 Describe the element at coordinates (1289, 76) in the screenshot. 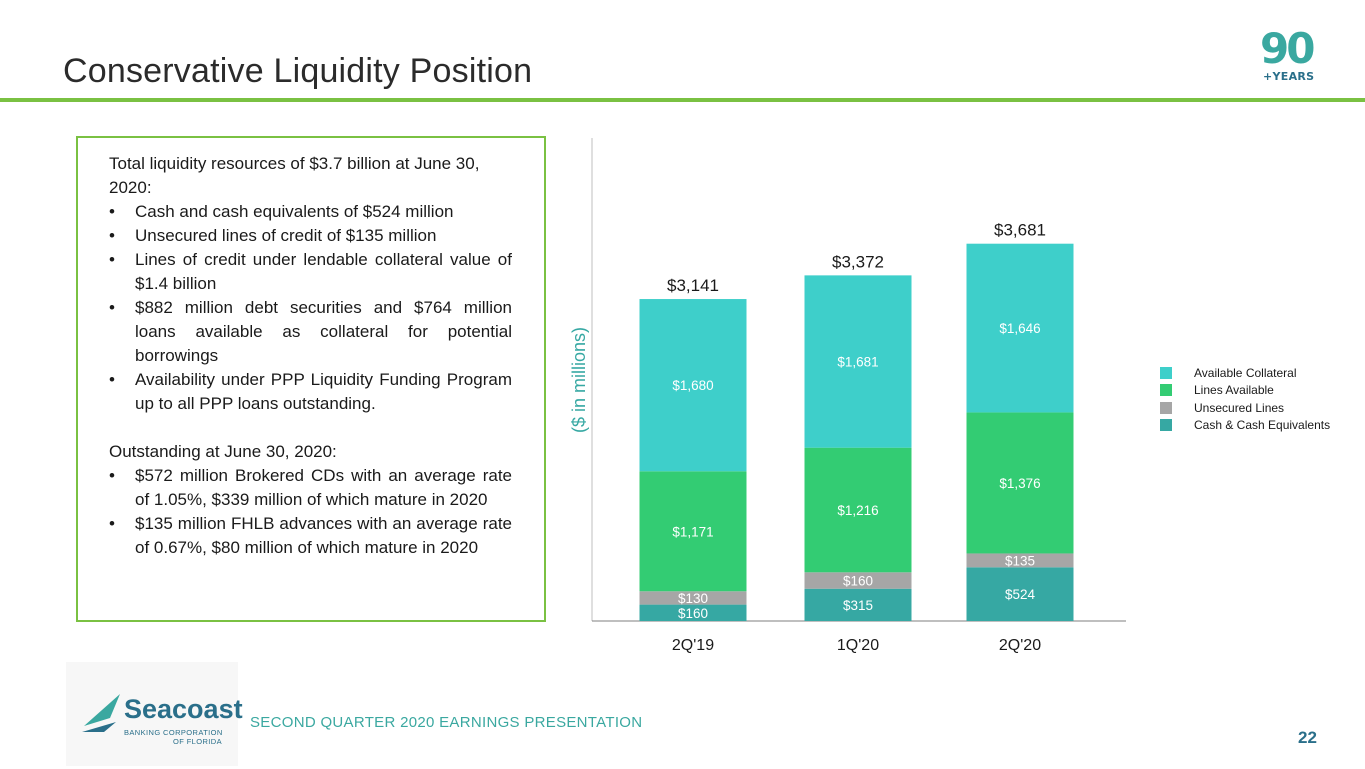

I see `logo-years: +YEARS` at that location.